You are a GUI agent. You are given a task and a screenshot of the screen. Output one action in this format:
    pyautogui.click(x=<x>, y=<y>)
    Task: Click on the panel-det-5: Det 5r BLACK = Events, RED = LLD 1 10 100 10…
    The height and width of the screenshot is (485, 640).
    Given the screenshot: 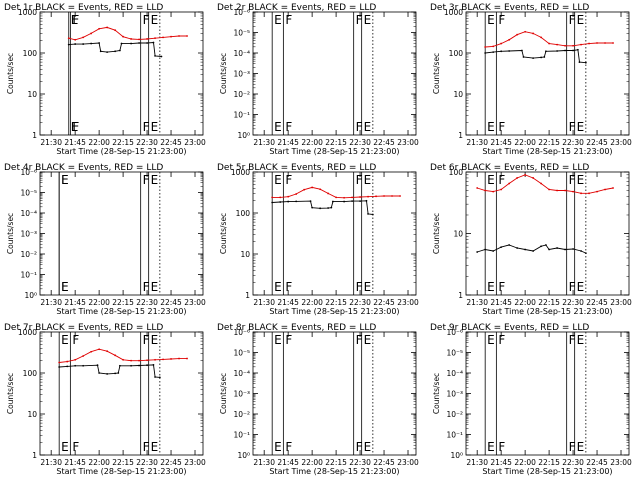 What is the action you would take?
    pyautogui.click(x=318, y=239)
    